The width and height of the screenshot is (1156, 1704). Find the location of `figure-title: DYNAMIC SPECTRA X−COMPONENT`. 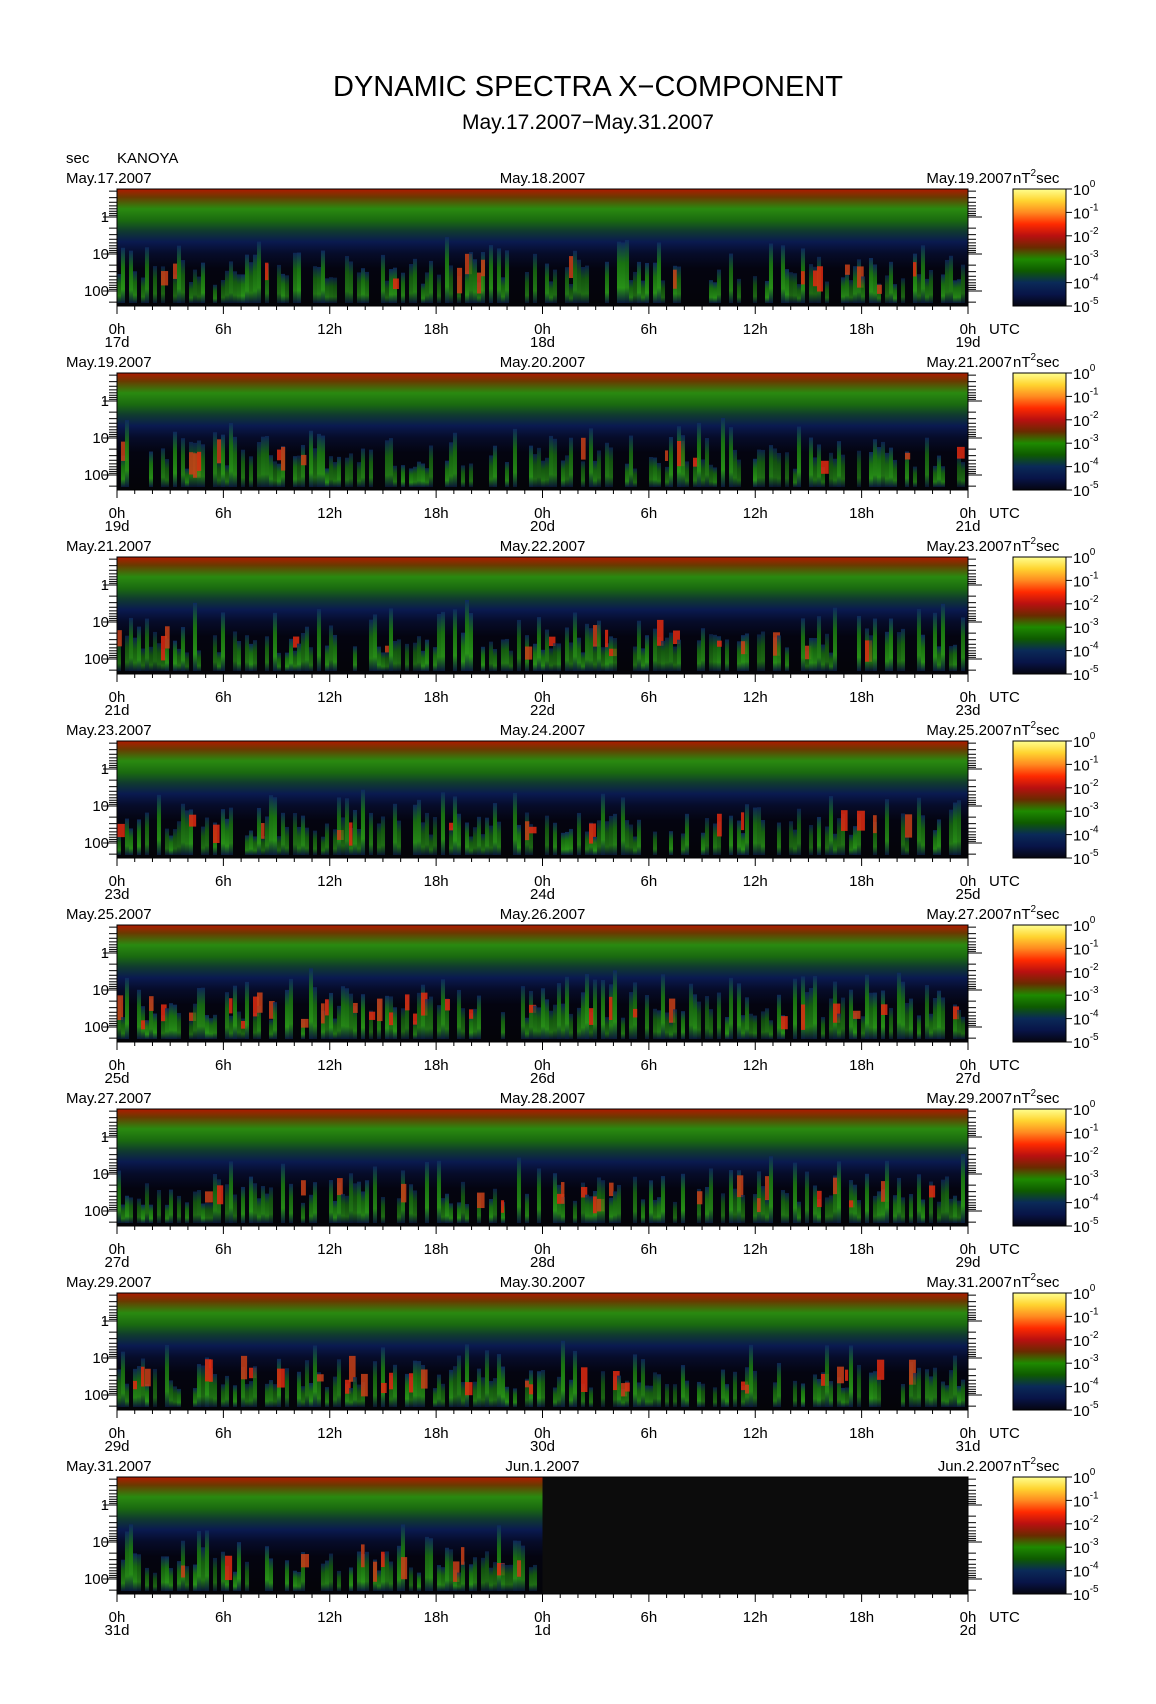

figure-title: DYNAMIC SPECTRA X−COMPONENT is located at coordinates (588, 87).